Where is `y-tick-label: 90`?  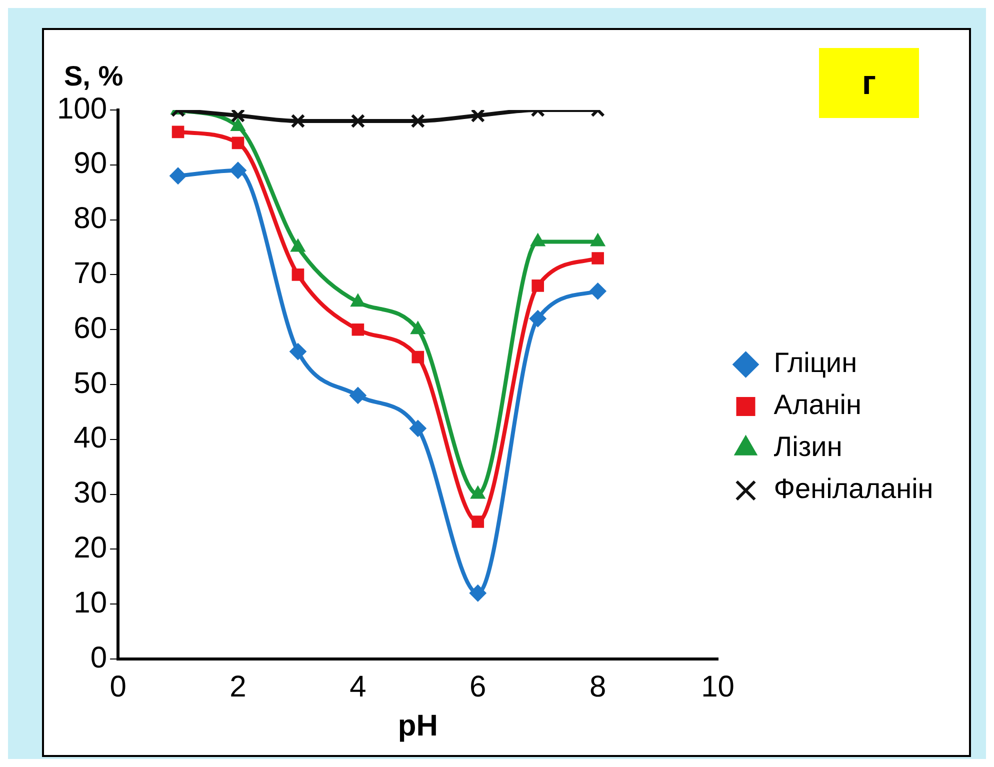
y-tick-label: 90 is located at coordinates (91, 163).